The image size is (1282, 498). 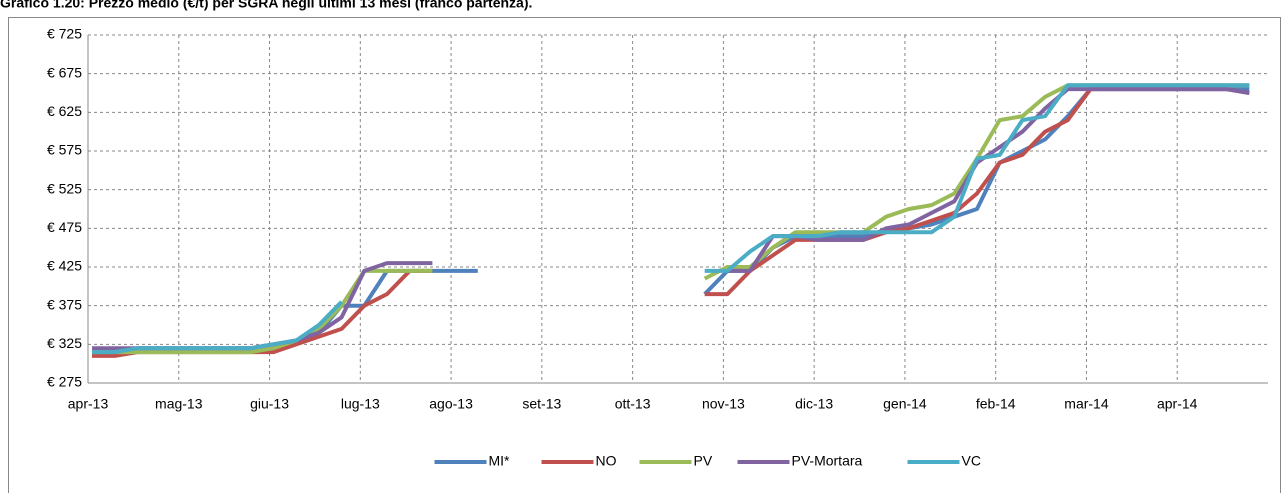 I want to click on x-tick-label: apr-14, so click(x=1177, y=404).